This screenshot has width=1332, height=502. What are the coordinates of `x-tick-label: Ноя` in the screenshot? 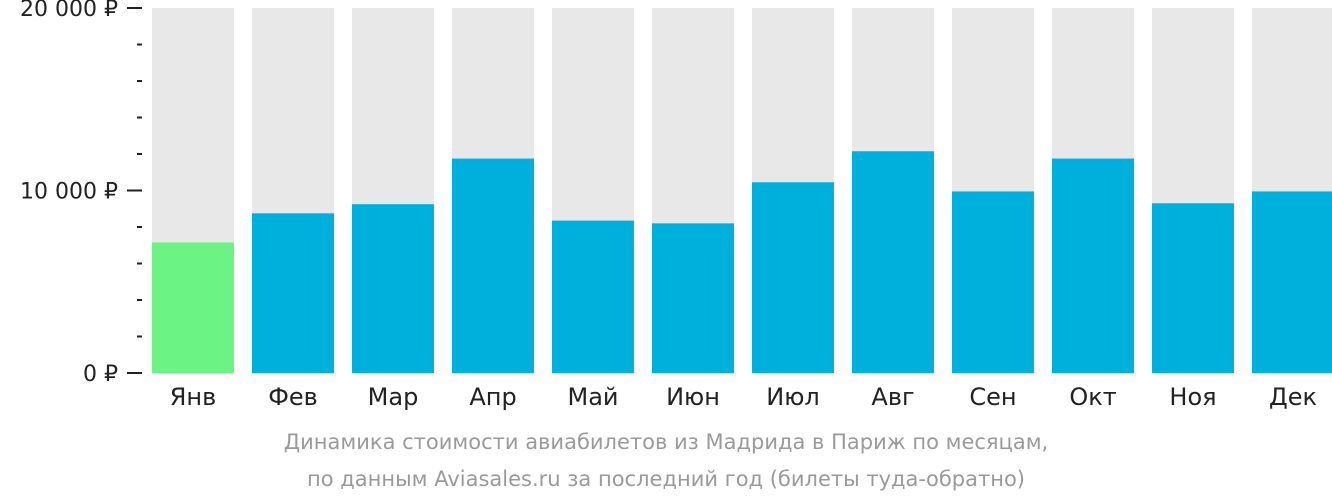 It's located at (1192, 397).